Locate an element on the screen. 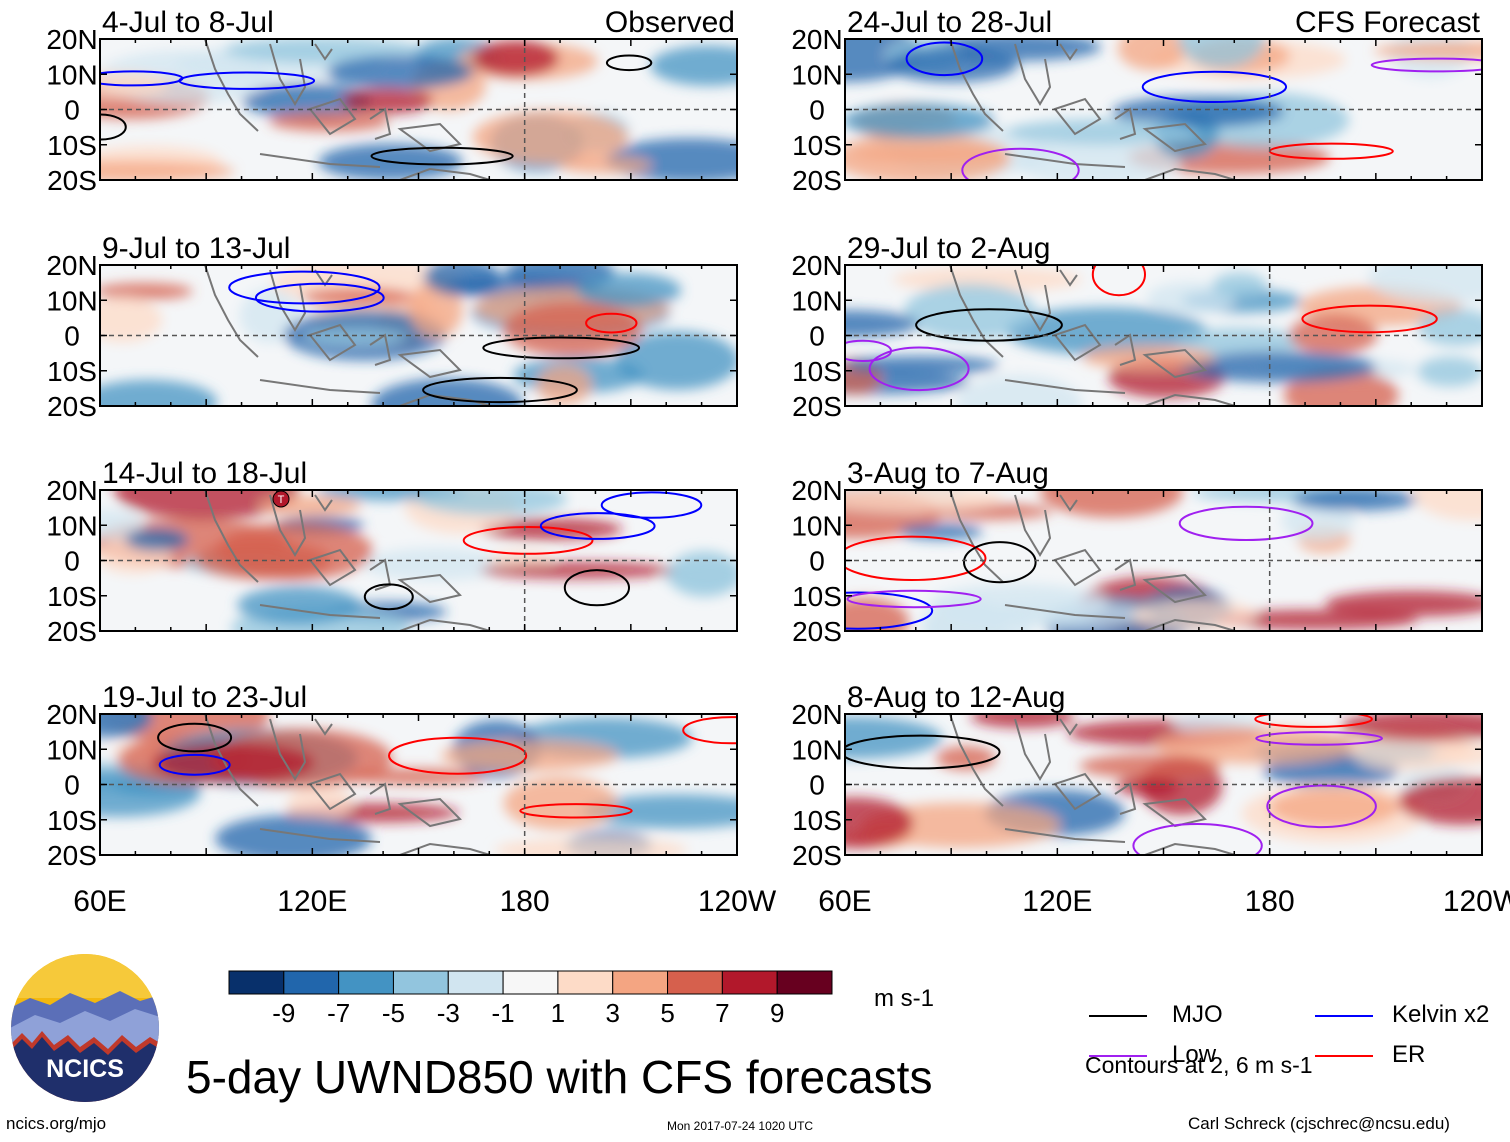 The height and width of the screenshot is (1142, 1510). wind-anomaly-field is located at coordinates (1163, 335).